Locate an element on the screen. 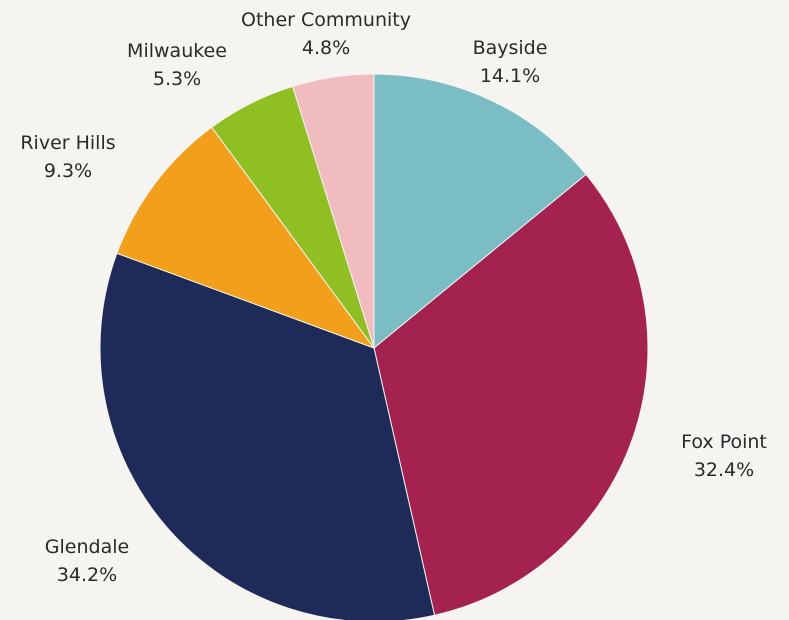 The width and height of the screenshot is (789, 620). slice-label-glendale: Glendale 34.2% is located at coordinates (87, 561).